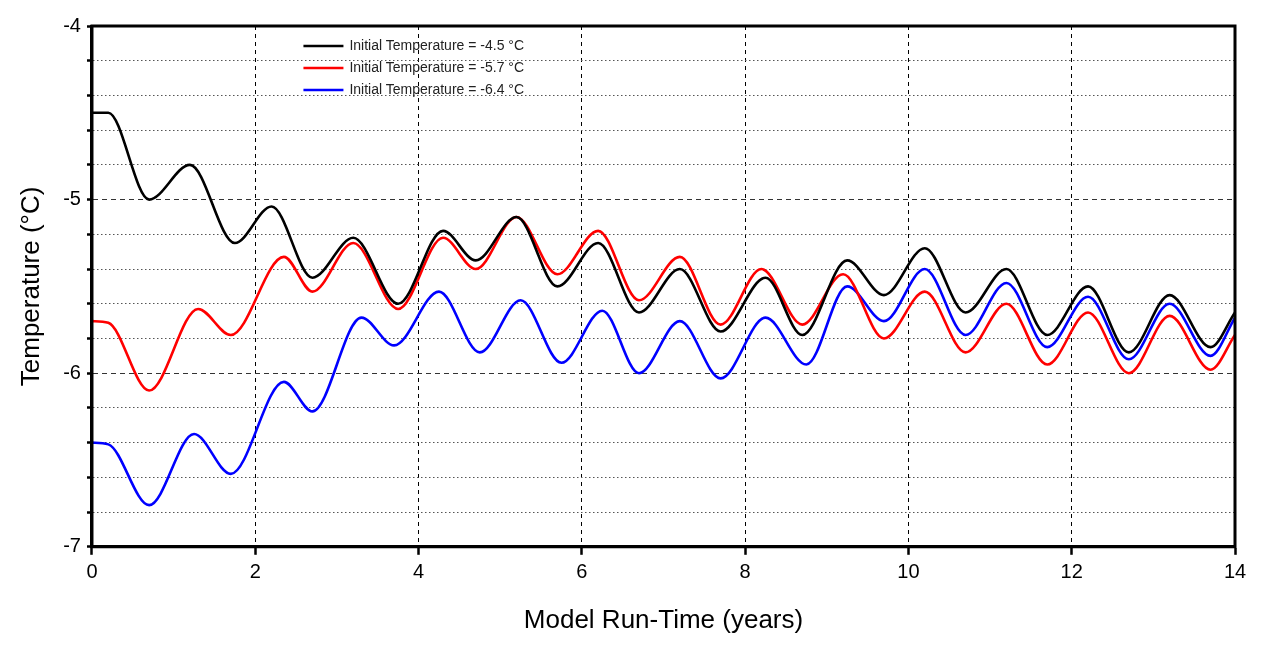 This screenshot has height=652, width=1273. I want to click on legend-label: Initial Temperature = -4.5 °C, so click(437, 44).